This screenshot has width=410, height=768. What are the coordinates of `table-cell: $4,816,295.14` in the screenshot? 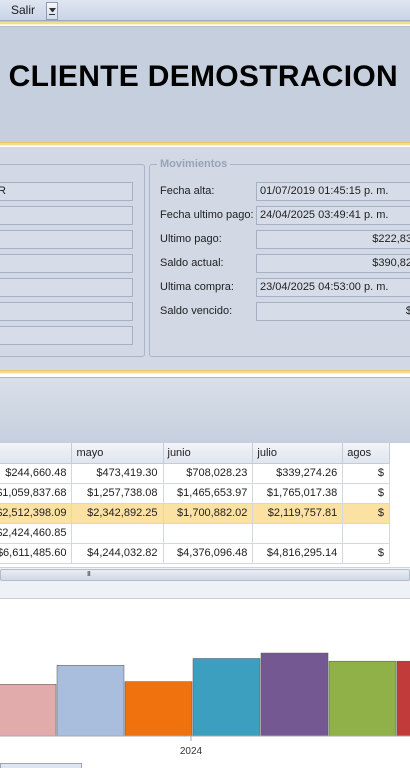 It's located at (298, 553).